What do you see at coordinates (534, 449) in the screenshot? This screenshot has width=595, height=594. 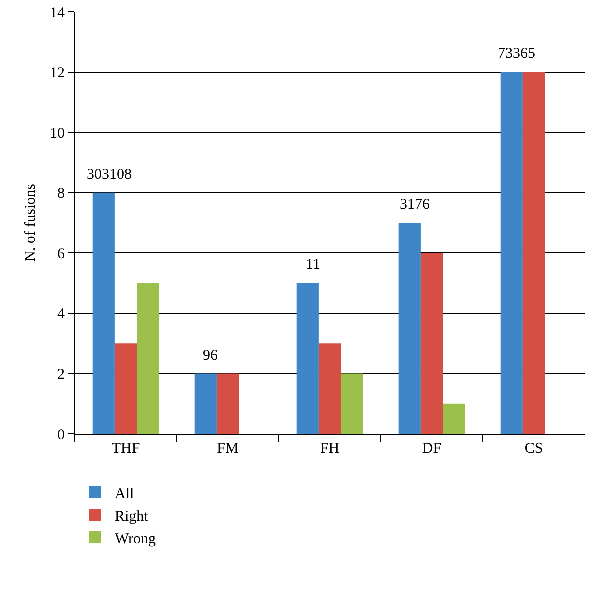 I see `x-tick-label: CS` at bounding box center [534, 449].